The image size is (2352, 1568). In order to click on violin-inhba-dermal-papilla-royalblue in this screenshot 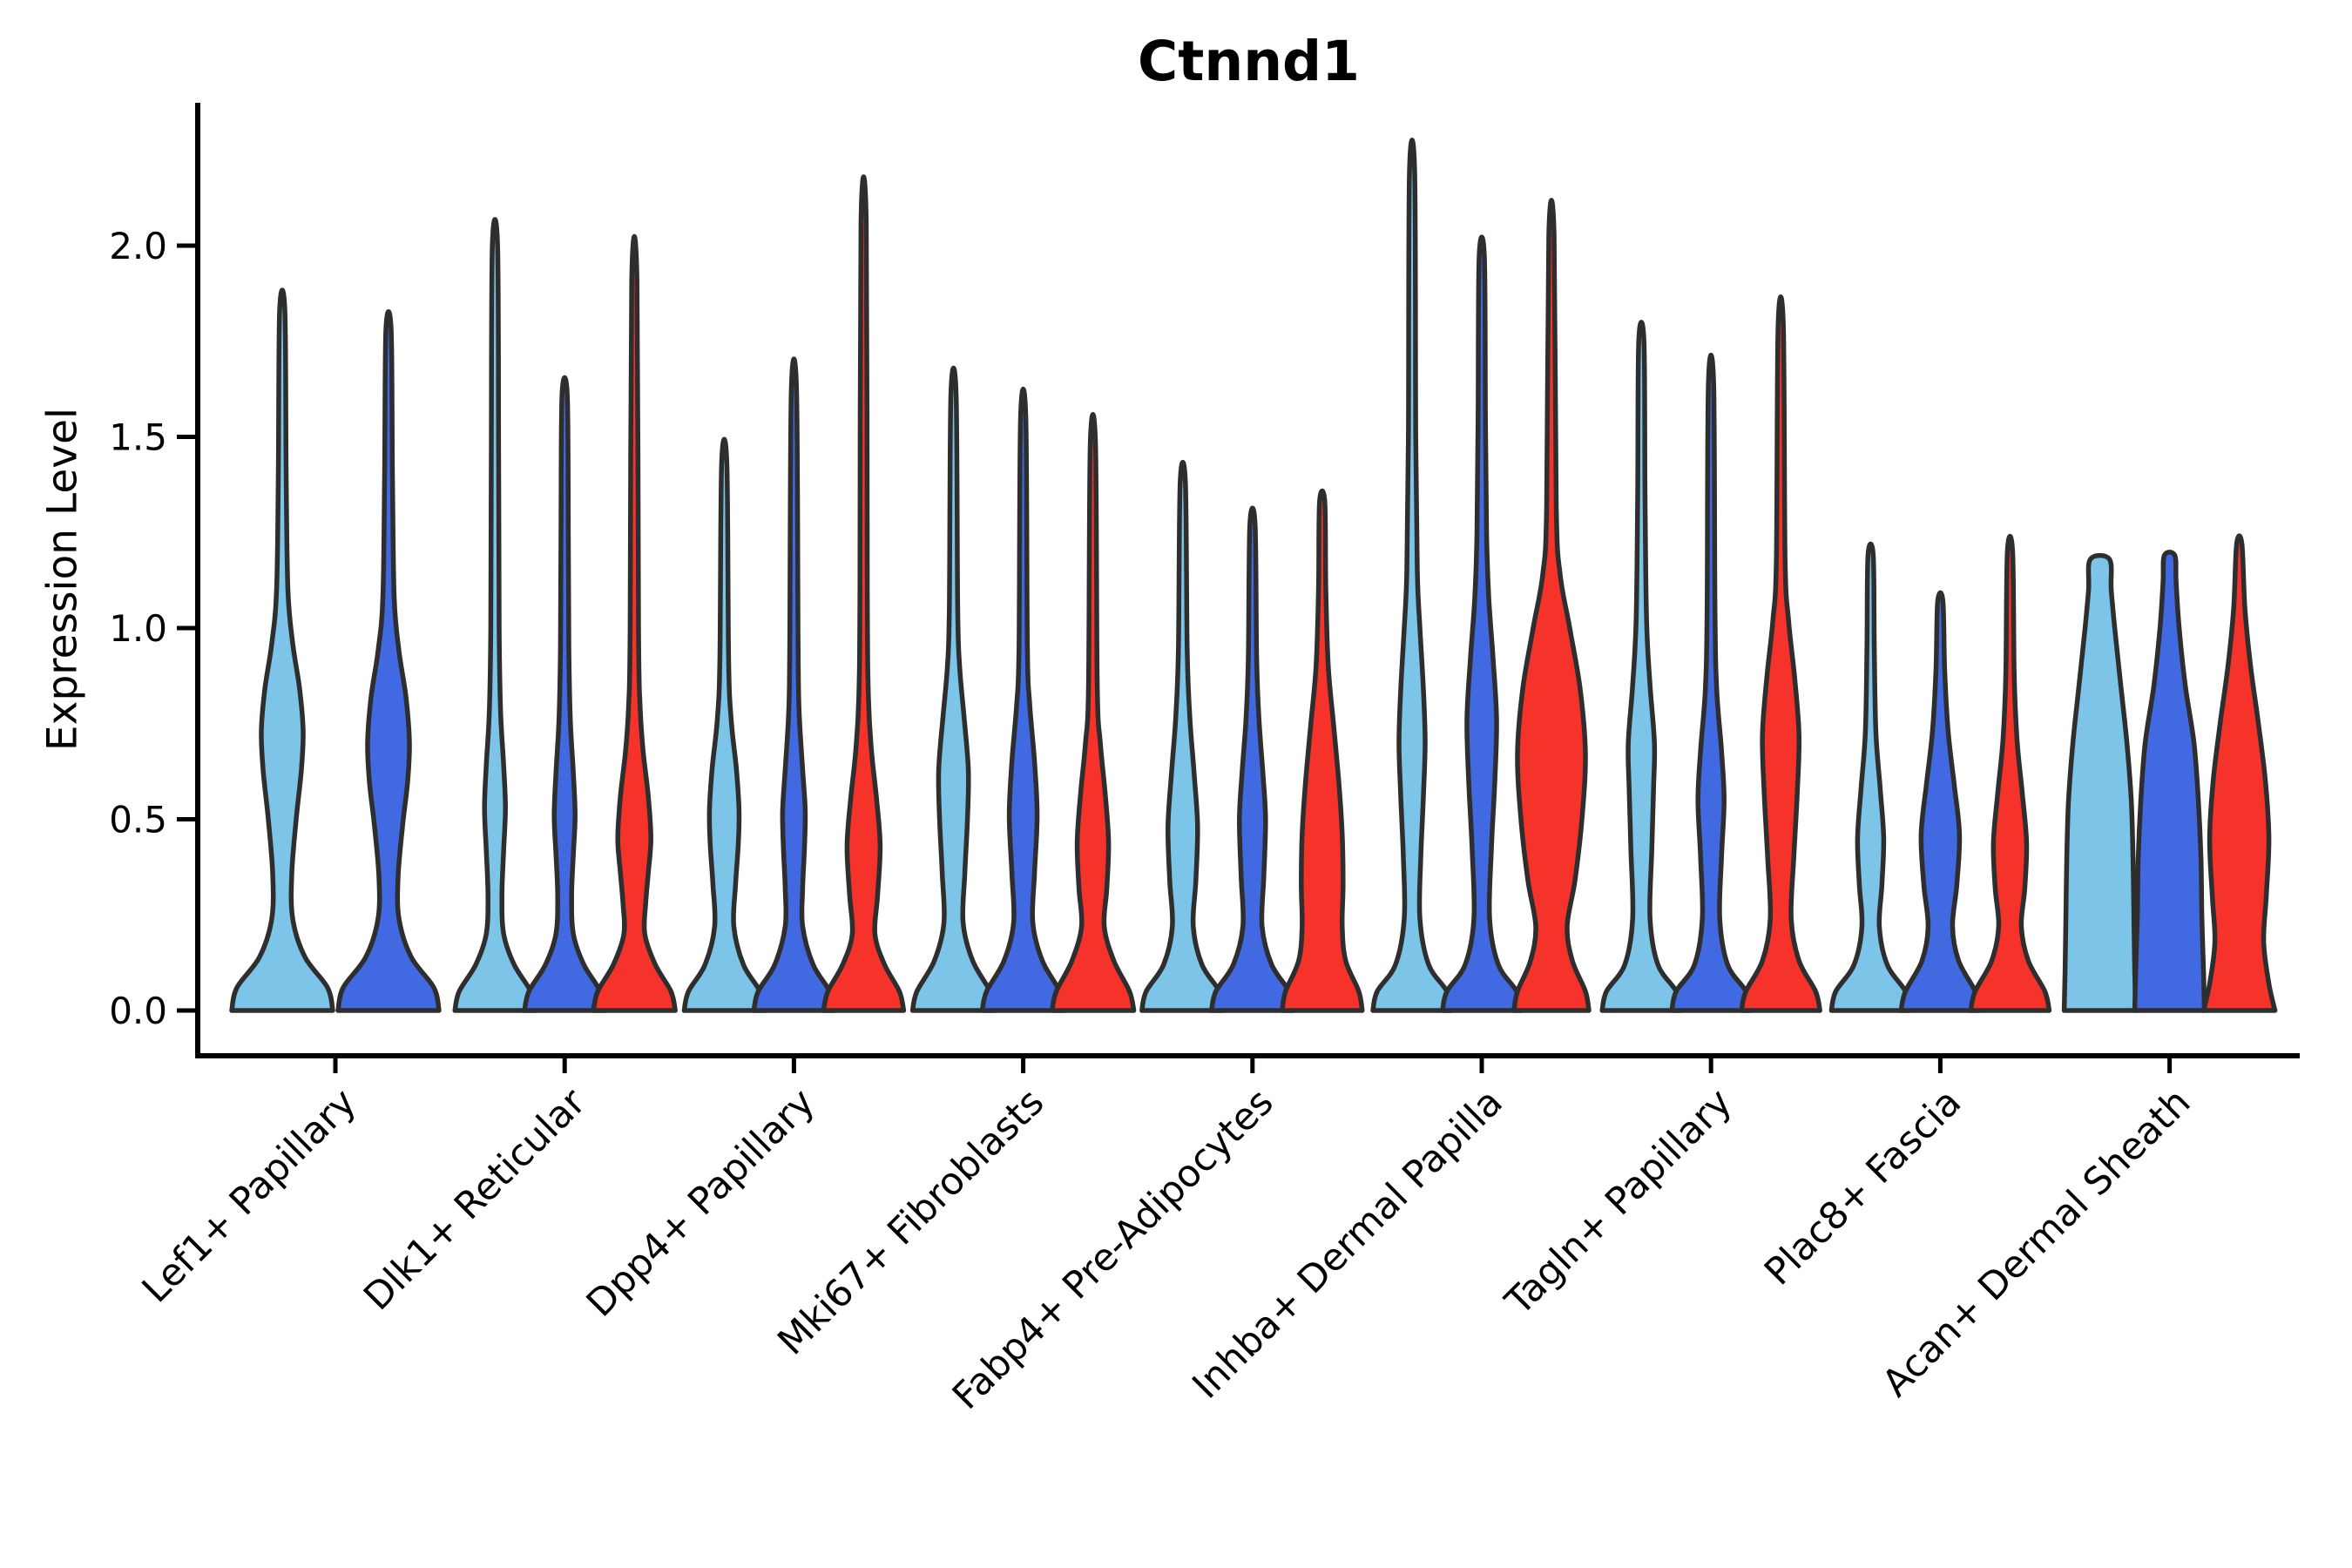, I will do `click(1482, 623)`.